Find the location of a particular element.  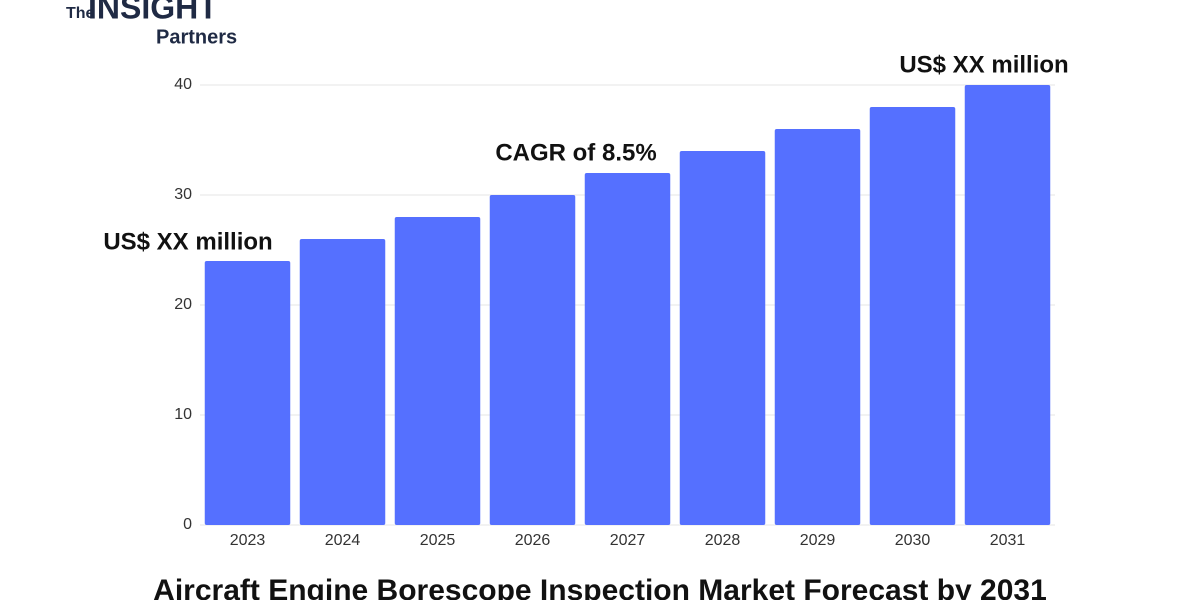

x-tick-label: 2030 is located at coordinates (913, 540).